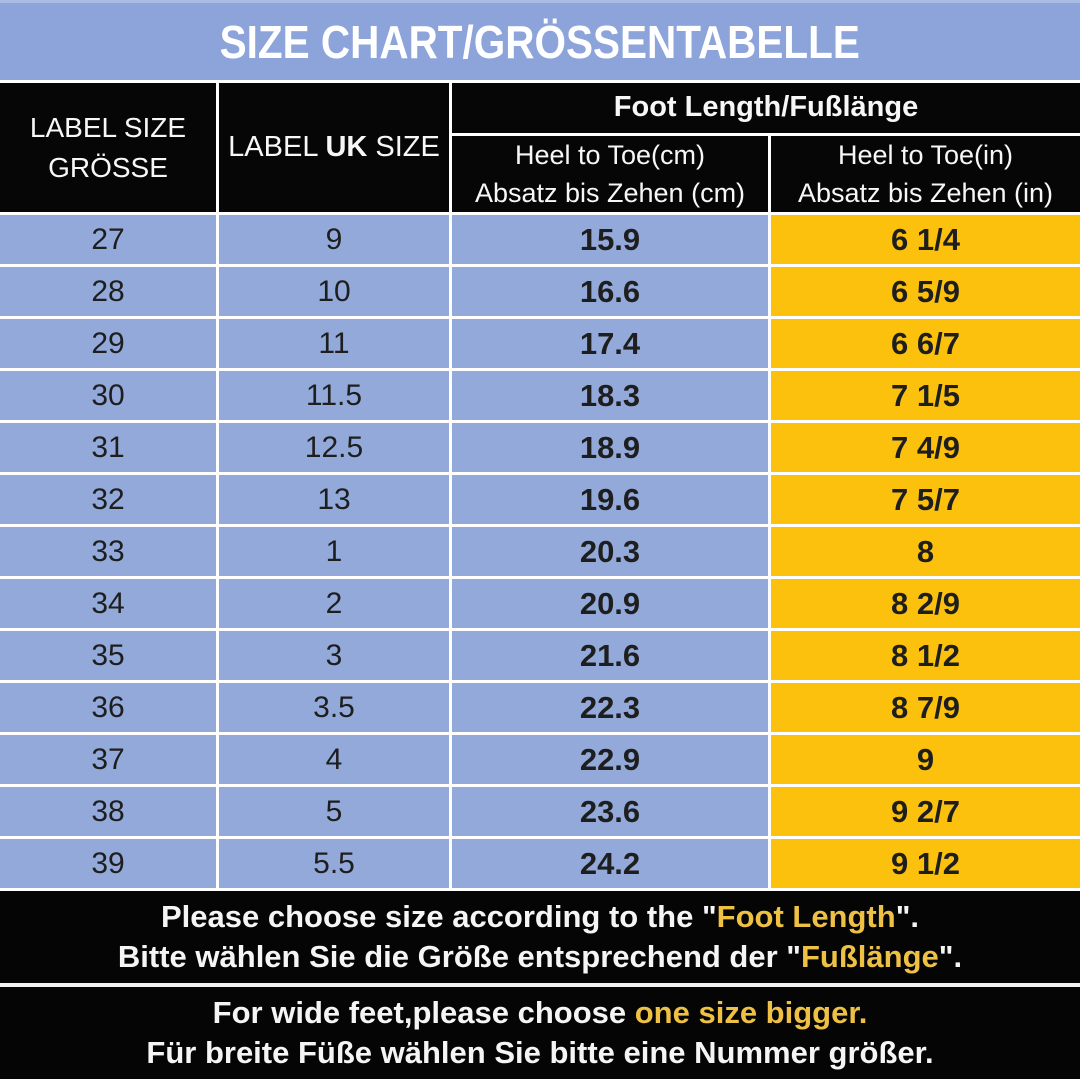  Describe the element at coordinates (334, 655) in the screenshot. I see `cell-uk-size: 3` at that location.